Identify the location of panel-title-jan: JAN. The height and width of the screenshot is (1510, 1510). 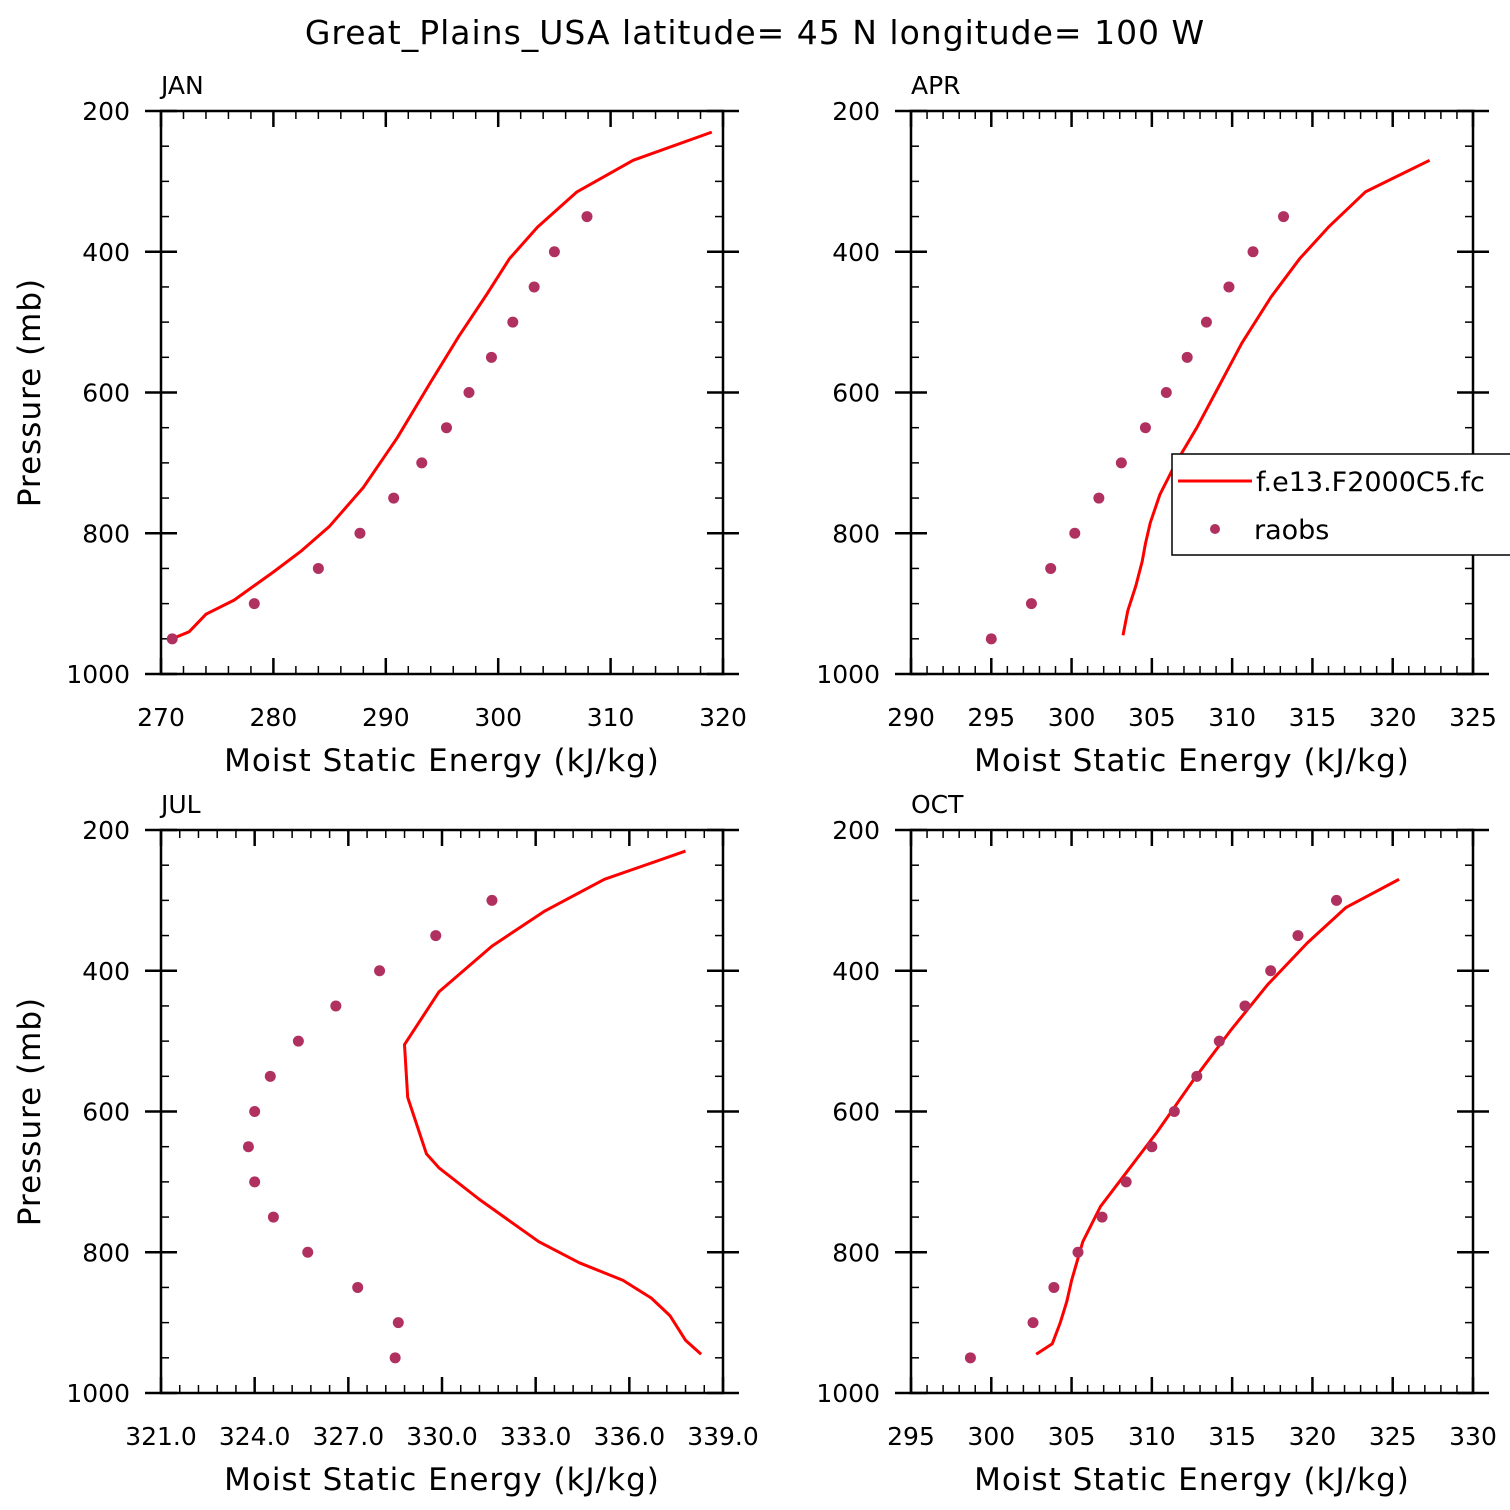
(181, 85).